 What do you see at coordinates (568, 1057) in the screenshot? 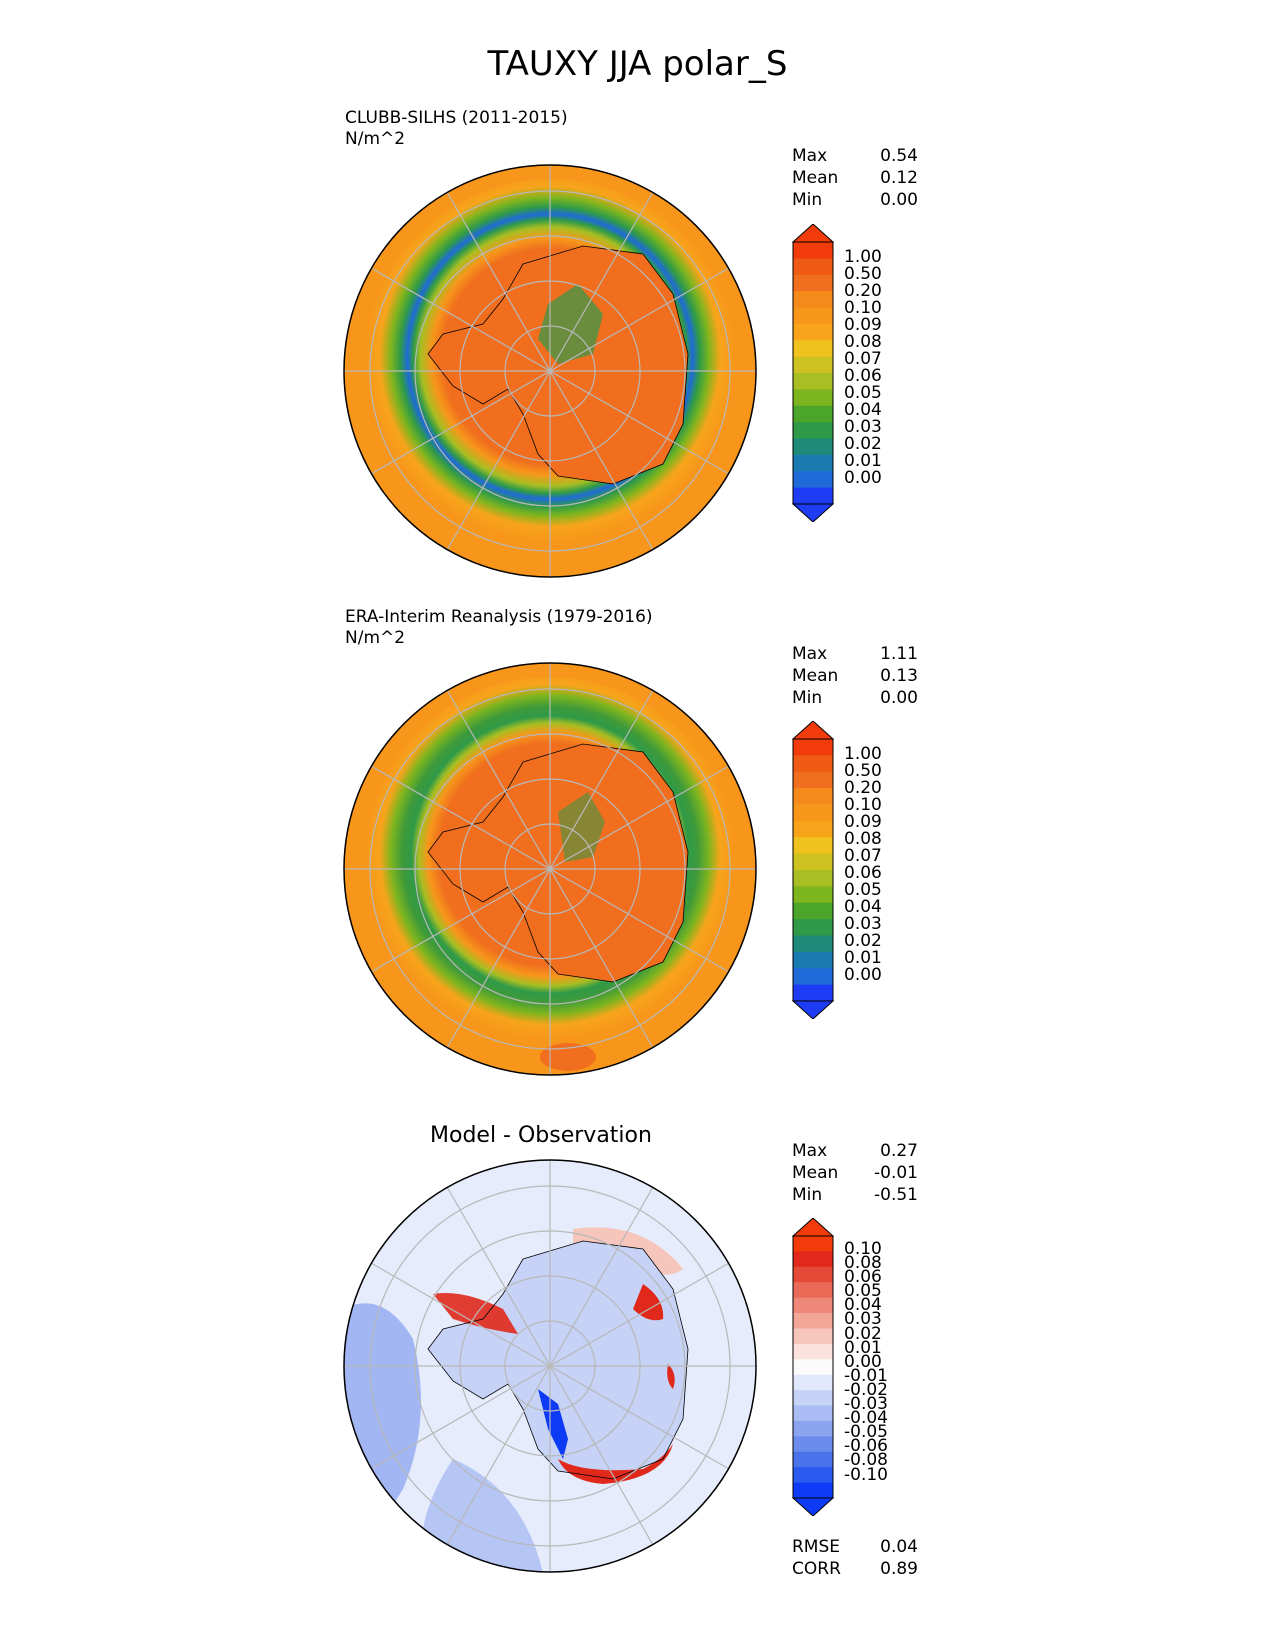
I see `stress-patch` at bounding box center [568, 1057].